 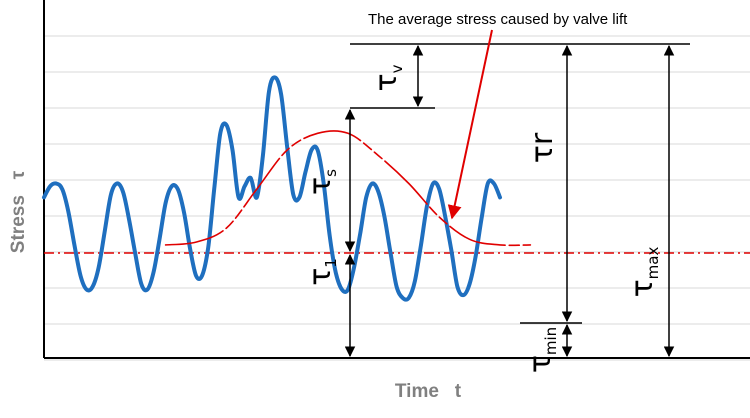 I want to click on tau-r-label: τr, so click(x=542, y=147).